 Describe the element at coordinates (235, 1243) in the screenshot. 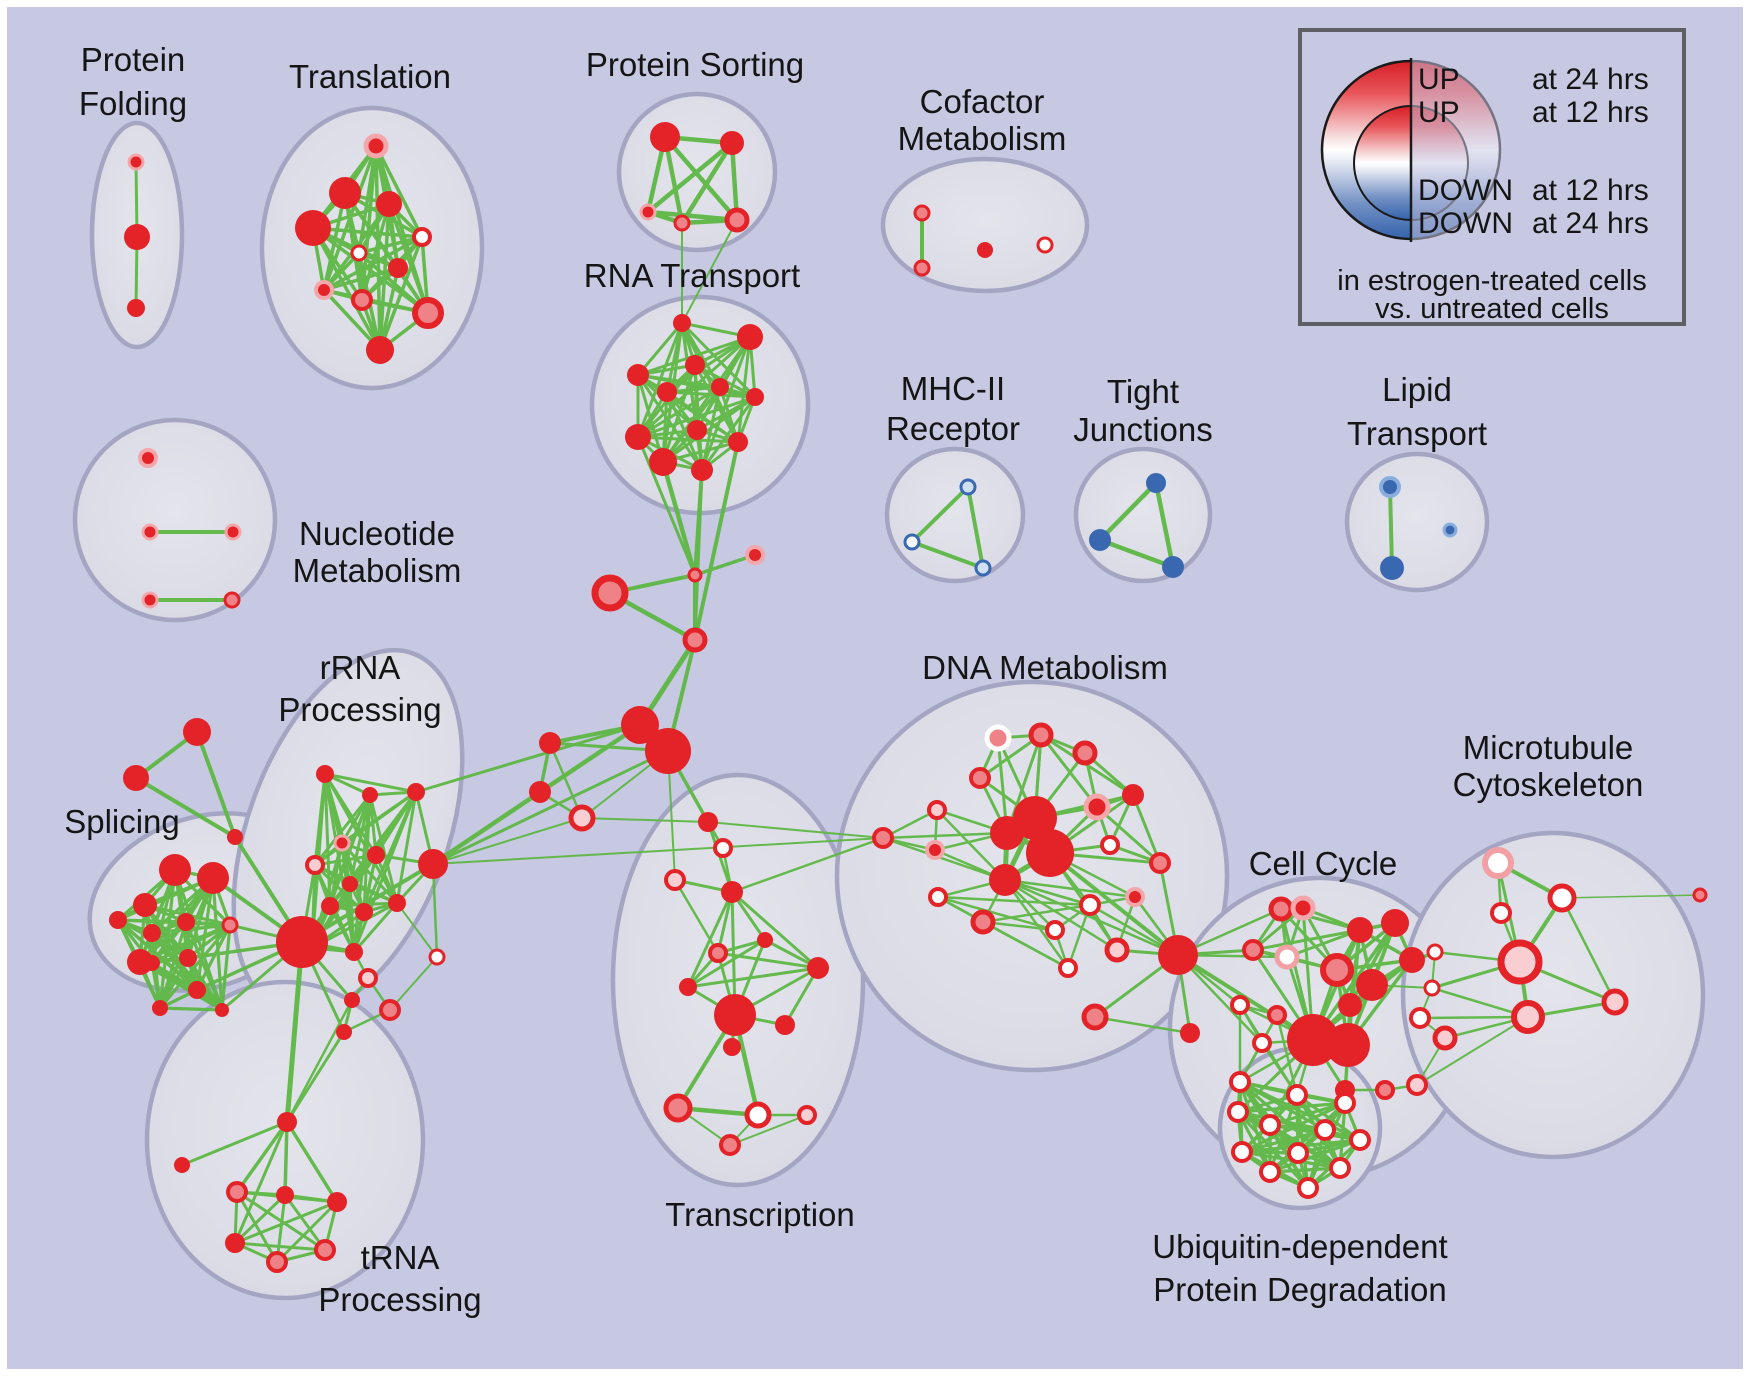

I see `node-h4` at that location.